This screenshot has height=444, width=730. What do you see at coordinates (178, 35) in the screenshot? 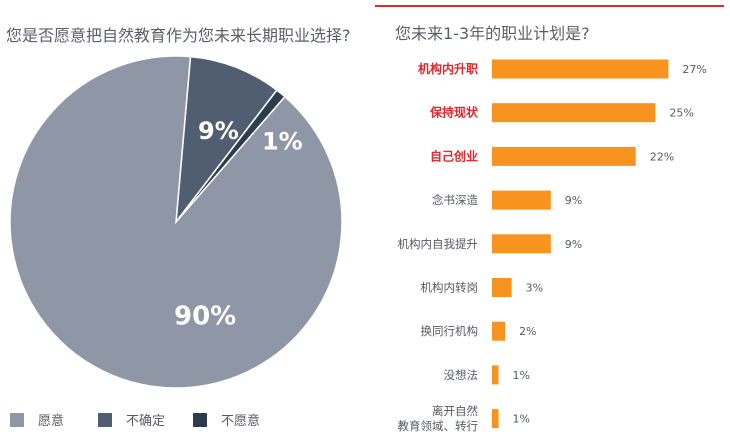
I see `pie-chart-title: 您是否愿意把自然教育作为您未来长期职业选择?` at bounding box center [178, 35].